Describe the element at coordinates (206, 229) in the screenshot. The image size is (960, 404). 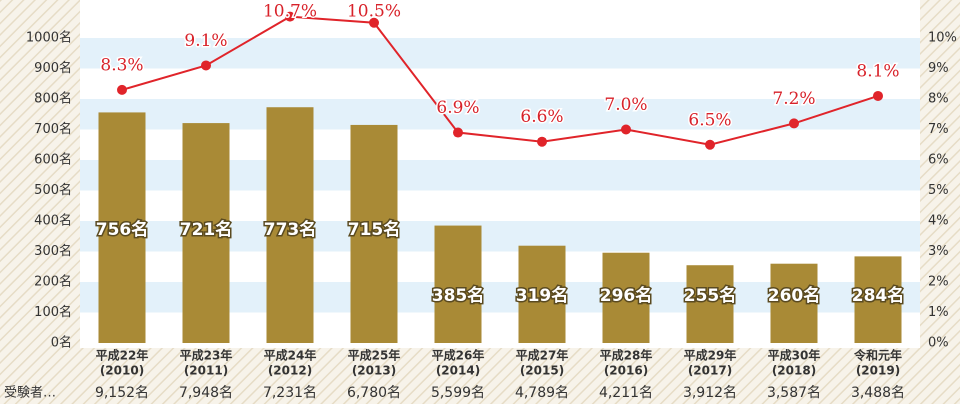
I see `bar-value-label: 721名` at that location.